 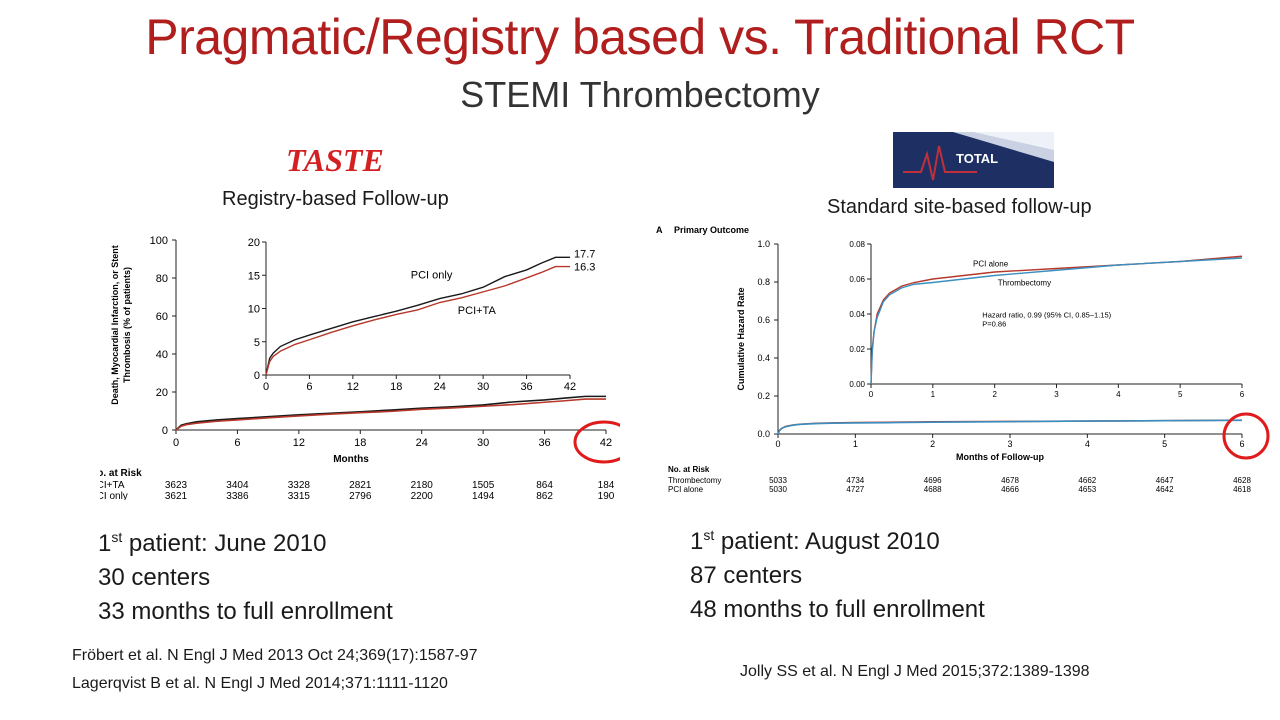 I want to click on inset-x-tick-label: 2, so click(x=994, y=394).